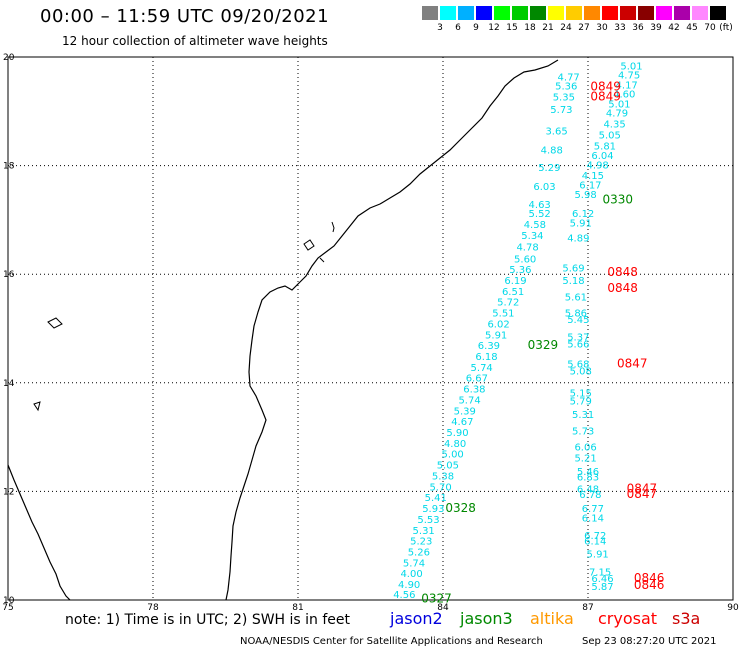 This screenshot has height=650, width=740. I want to click on wave-height-label: 4.56, so click(404, 595).